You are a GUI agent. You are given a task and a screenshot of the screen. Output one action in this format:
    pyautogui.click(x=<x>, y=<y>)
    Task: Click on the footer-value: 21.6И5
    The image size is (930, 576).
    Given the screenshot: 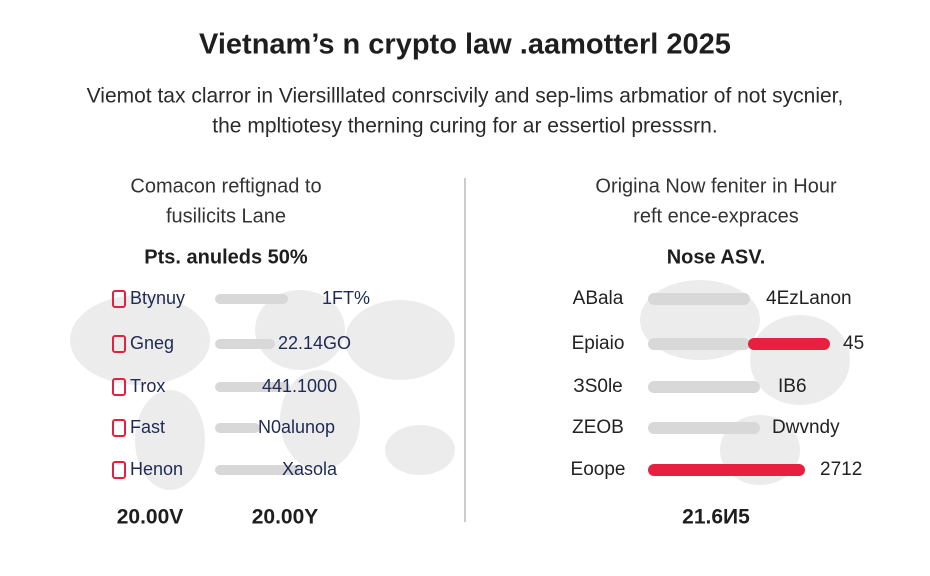 What is the action you would take?
    pyautogui.click(x=716, y=517)
    